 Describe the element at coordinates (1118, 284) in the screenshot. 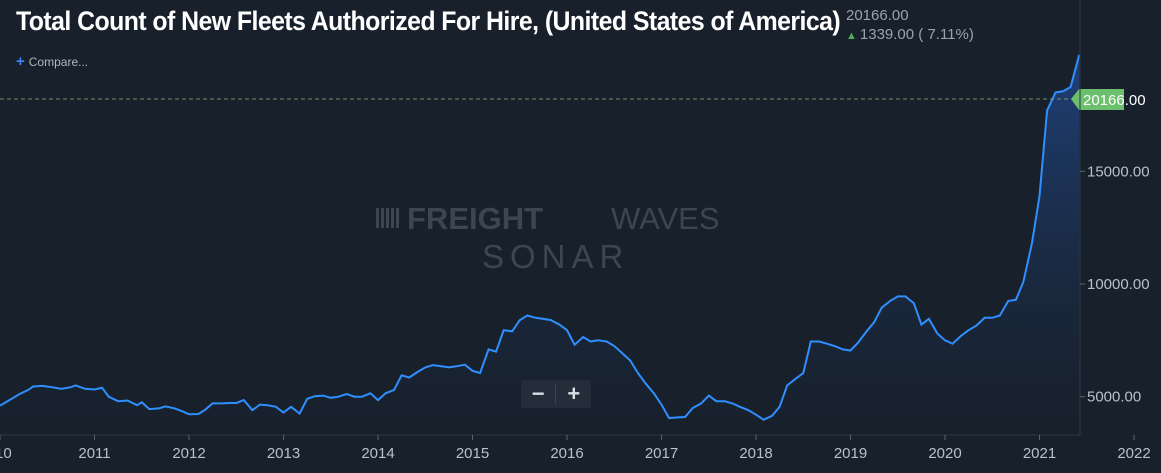

I see `y-tick-label: 10000.00` at that location.